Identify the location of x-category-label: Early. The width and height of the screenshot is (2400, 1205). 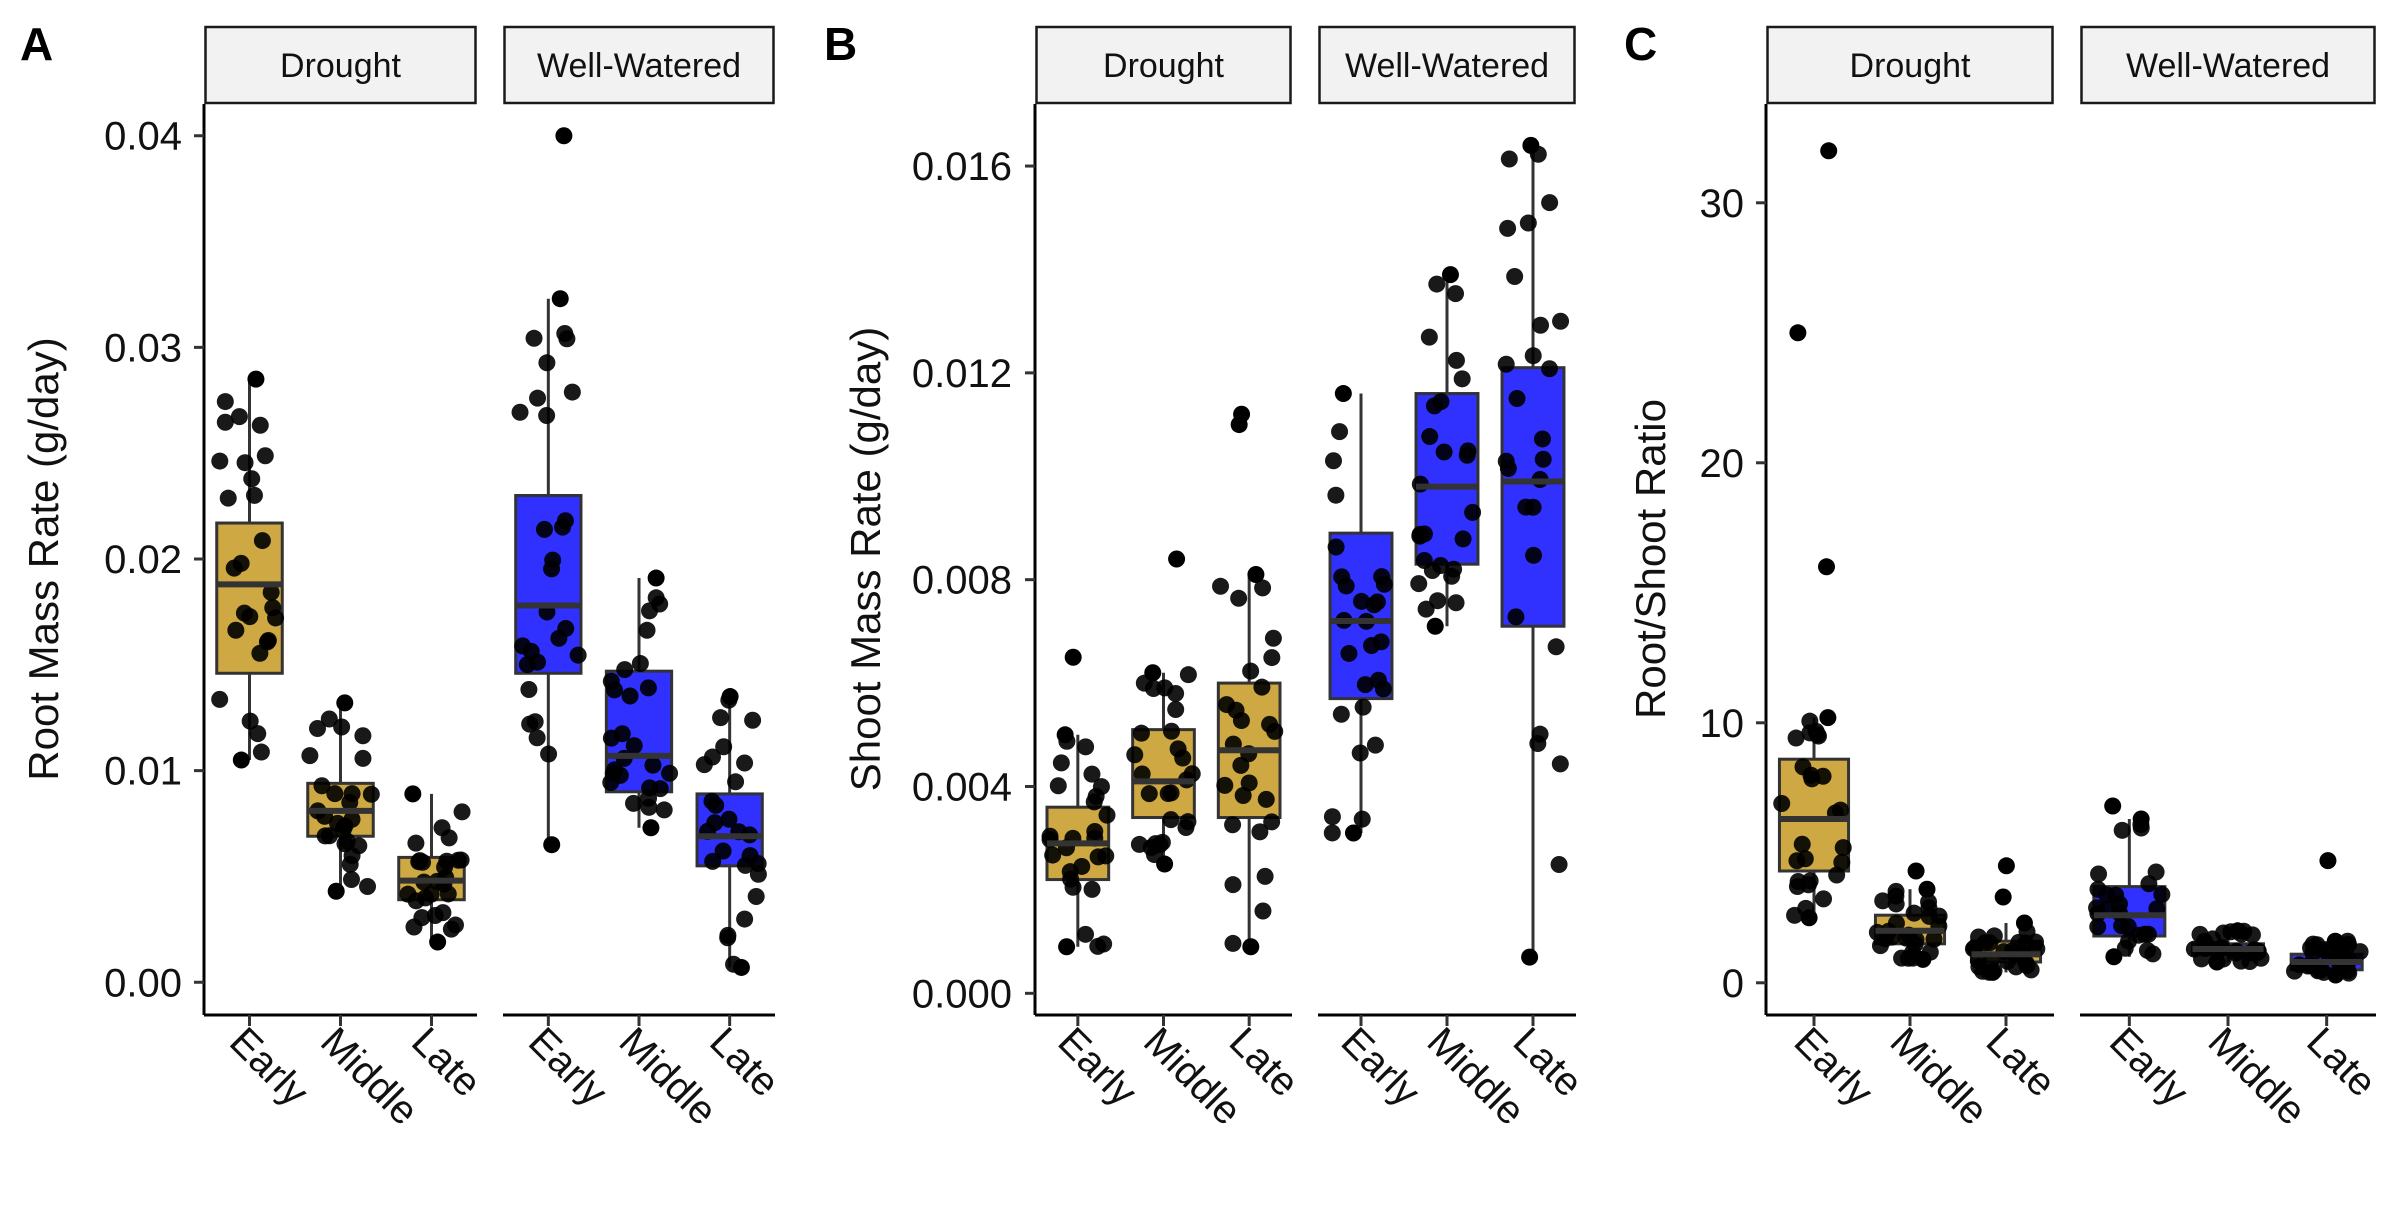
(2149, 1067).